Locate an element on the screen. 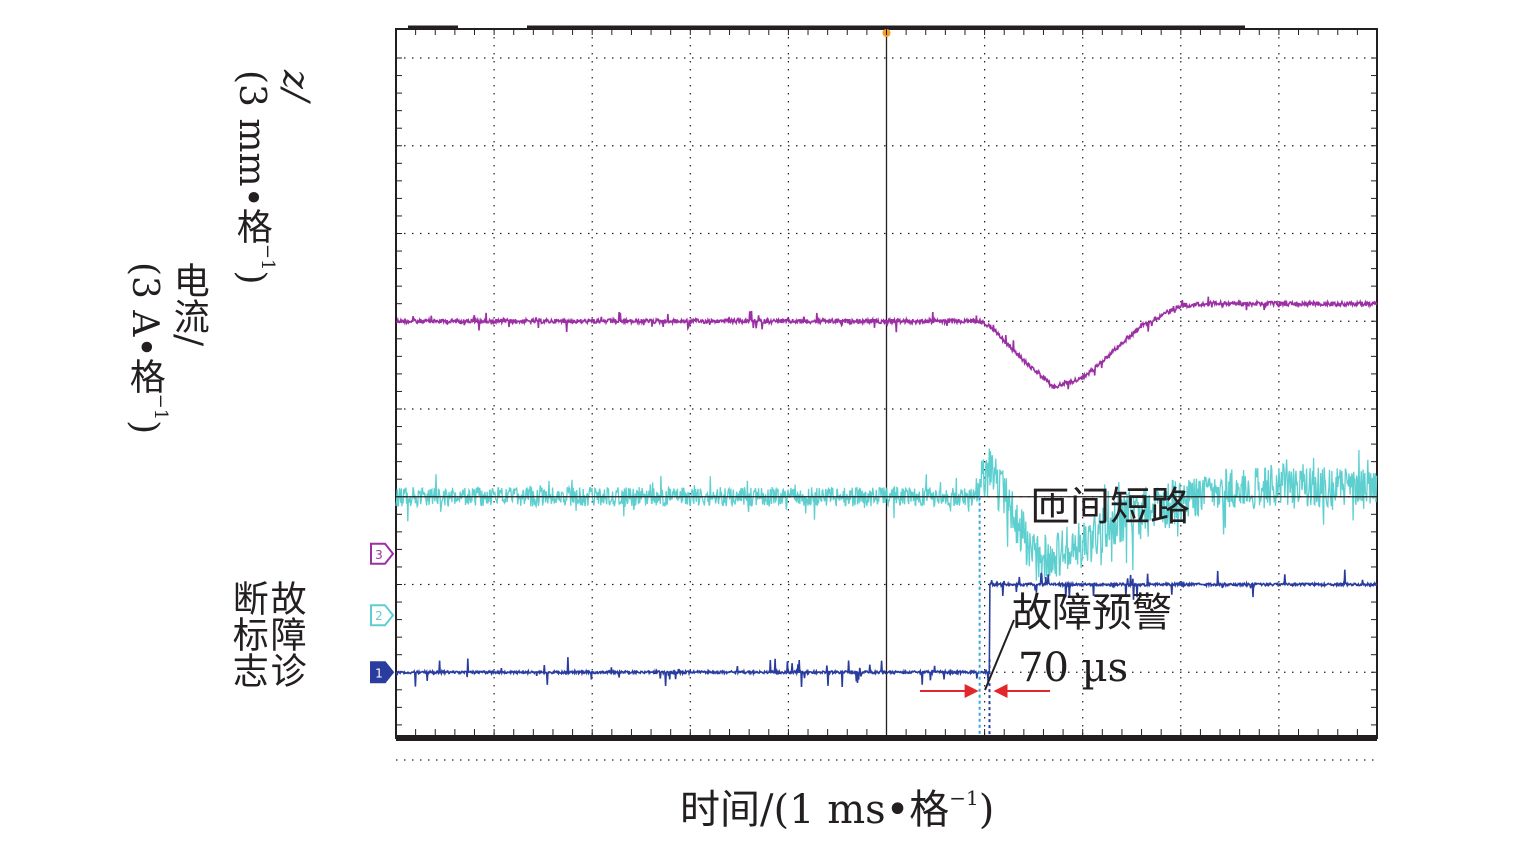 This screenshot has height=847, width=1535. channel-marker-number: 3 is located at coordinates (379, 555).